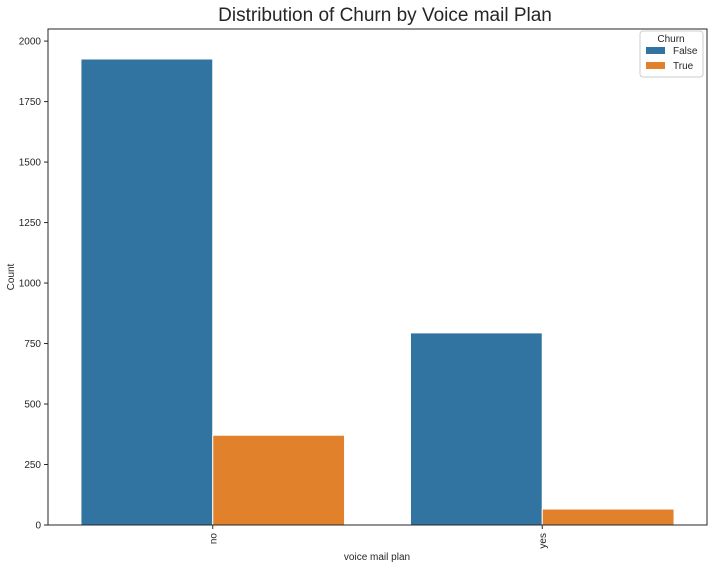 This screenshot has height=568, width=712. I want to click on y-tick-label: 0, so click(38, 526).